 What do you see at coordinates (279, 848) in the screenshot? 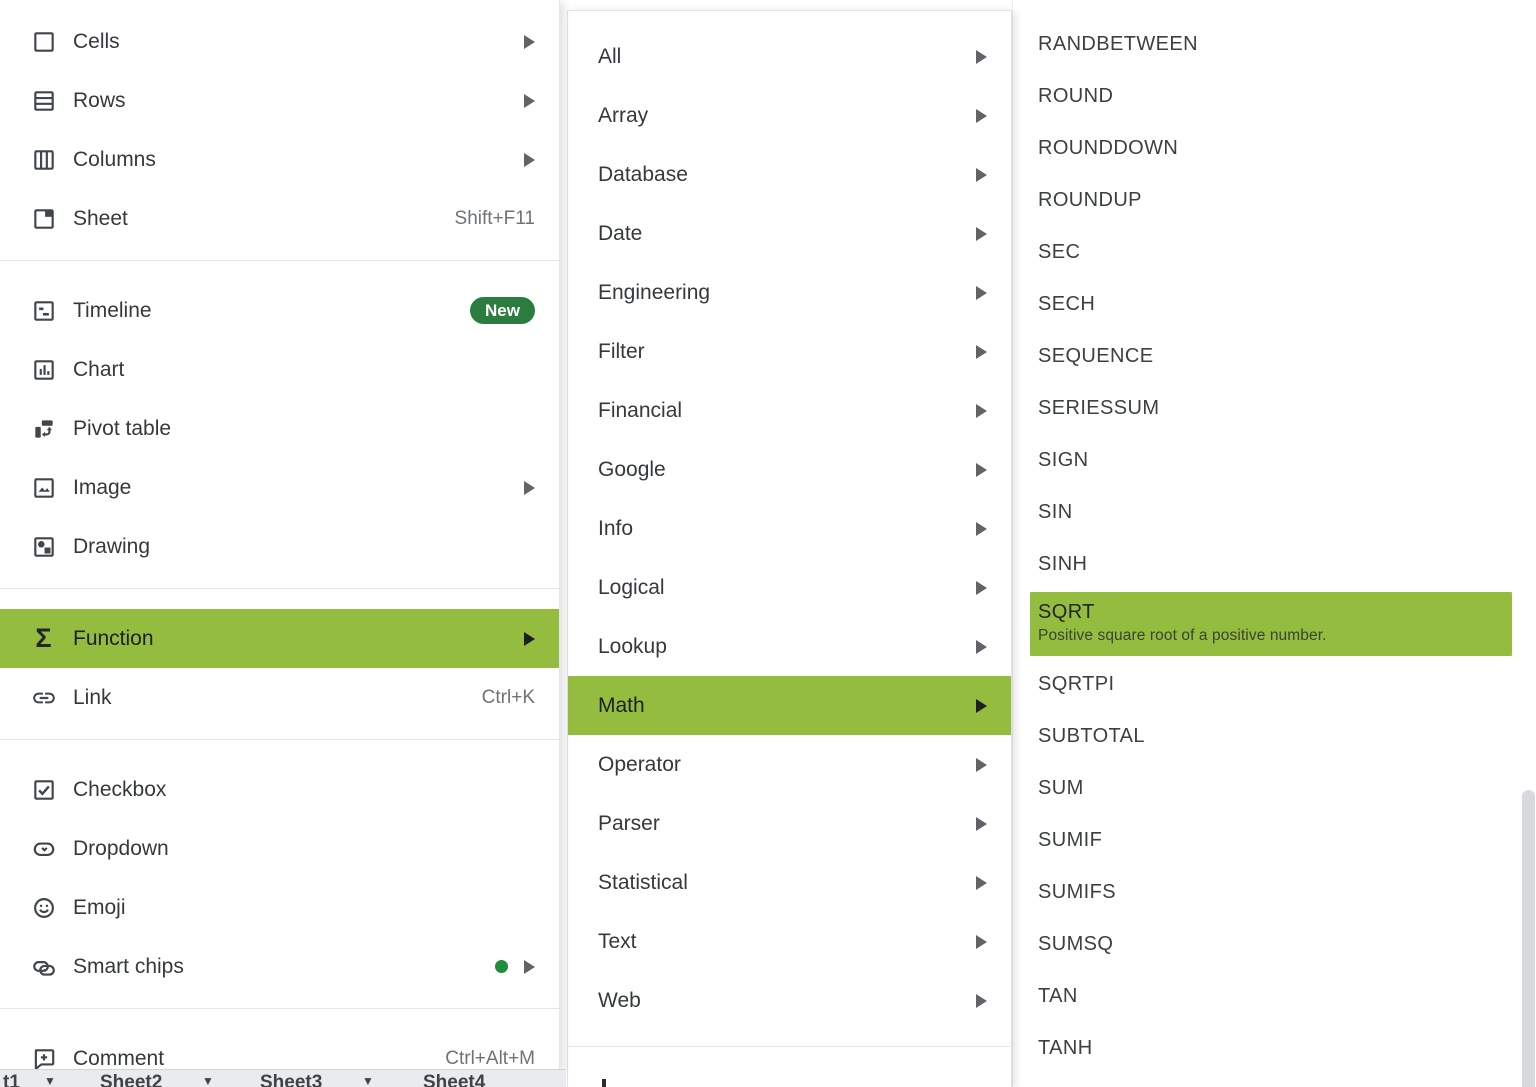
I see `menu-item-dropdown: Dropdown` at bounding box center [279, 848].